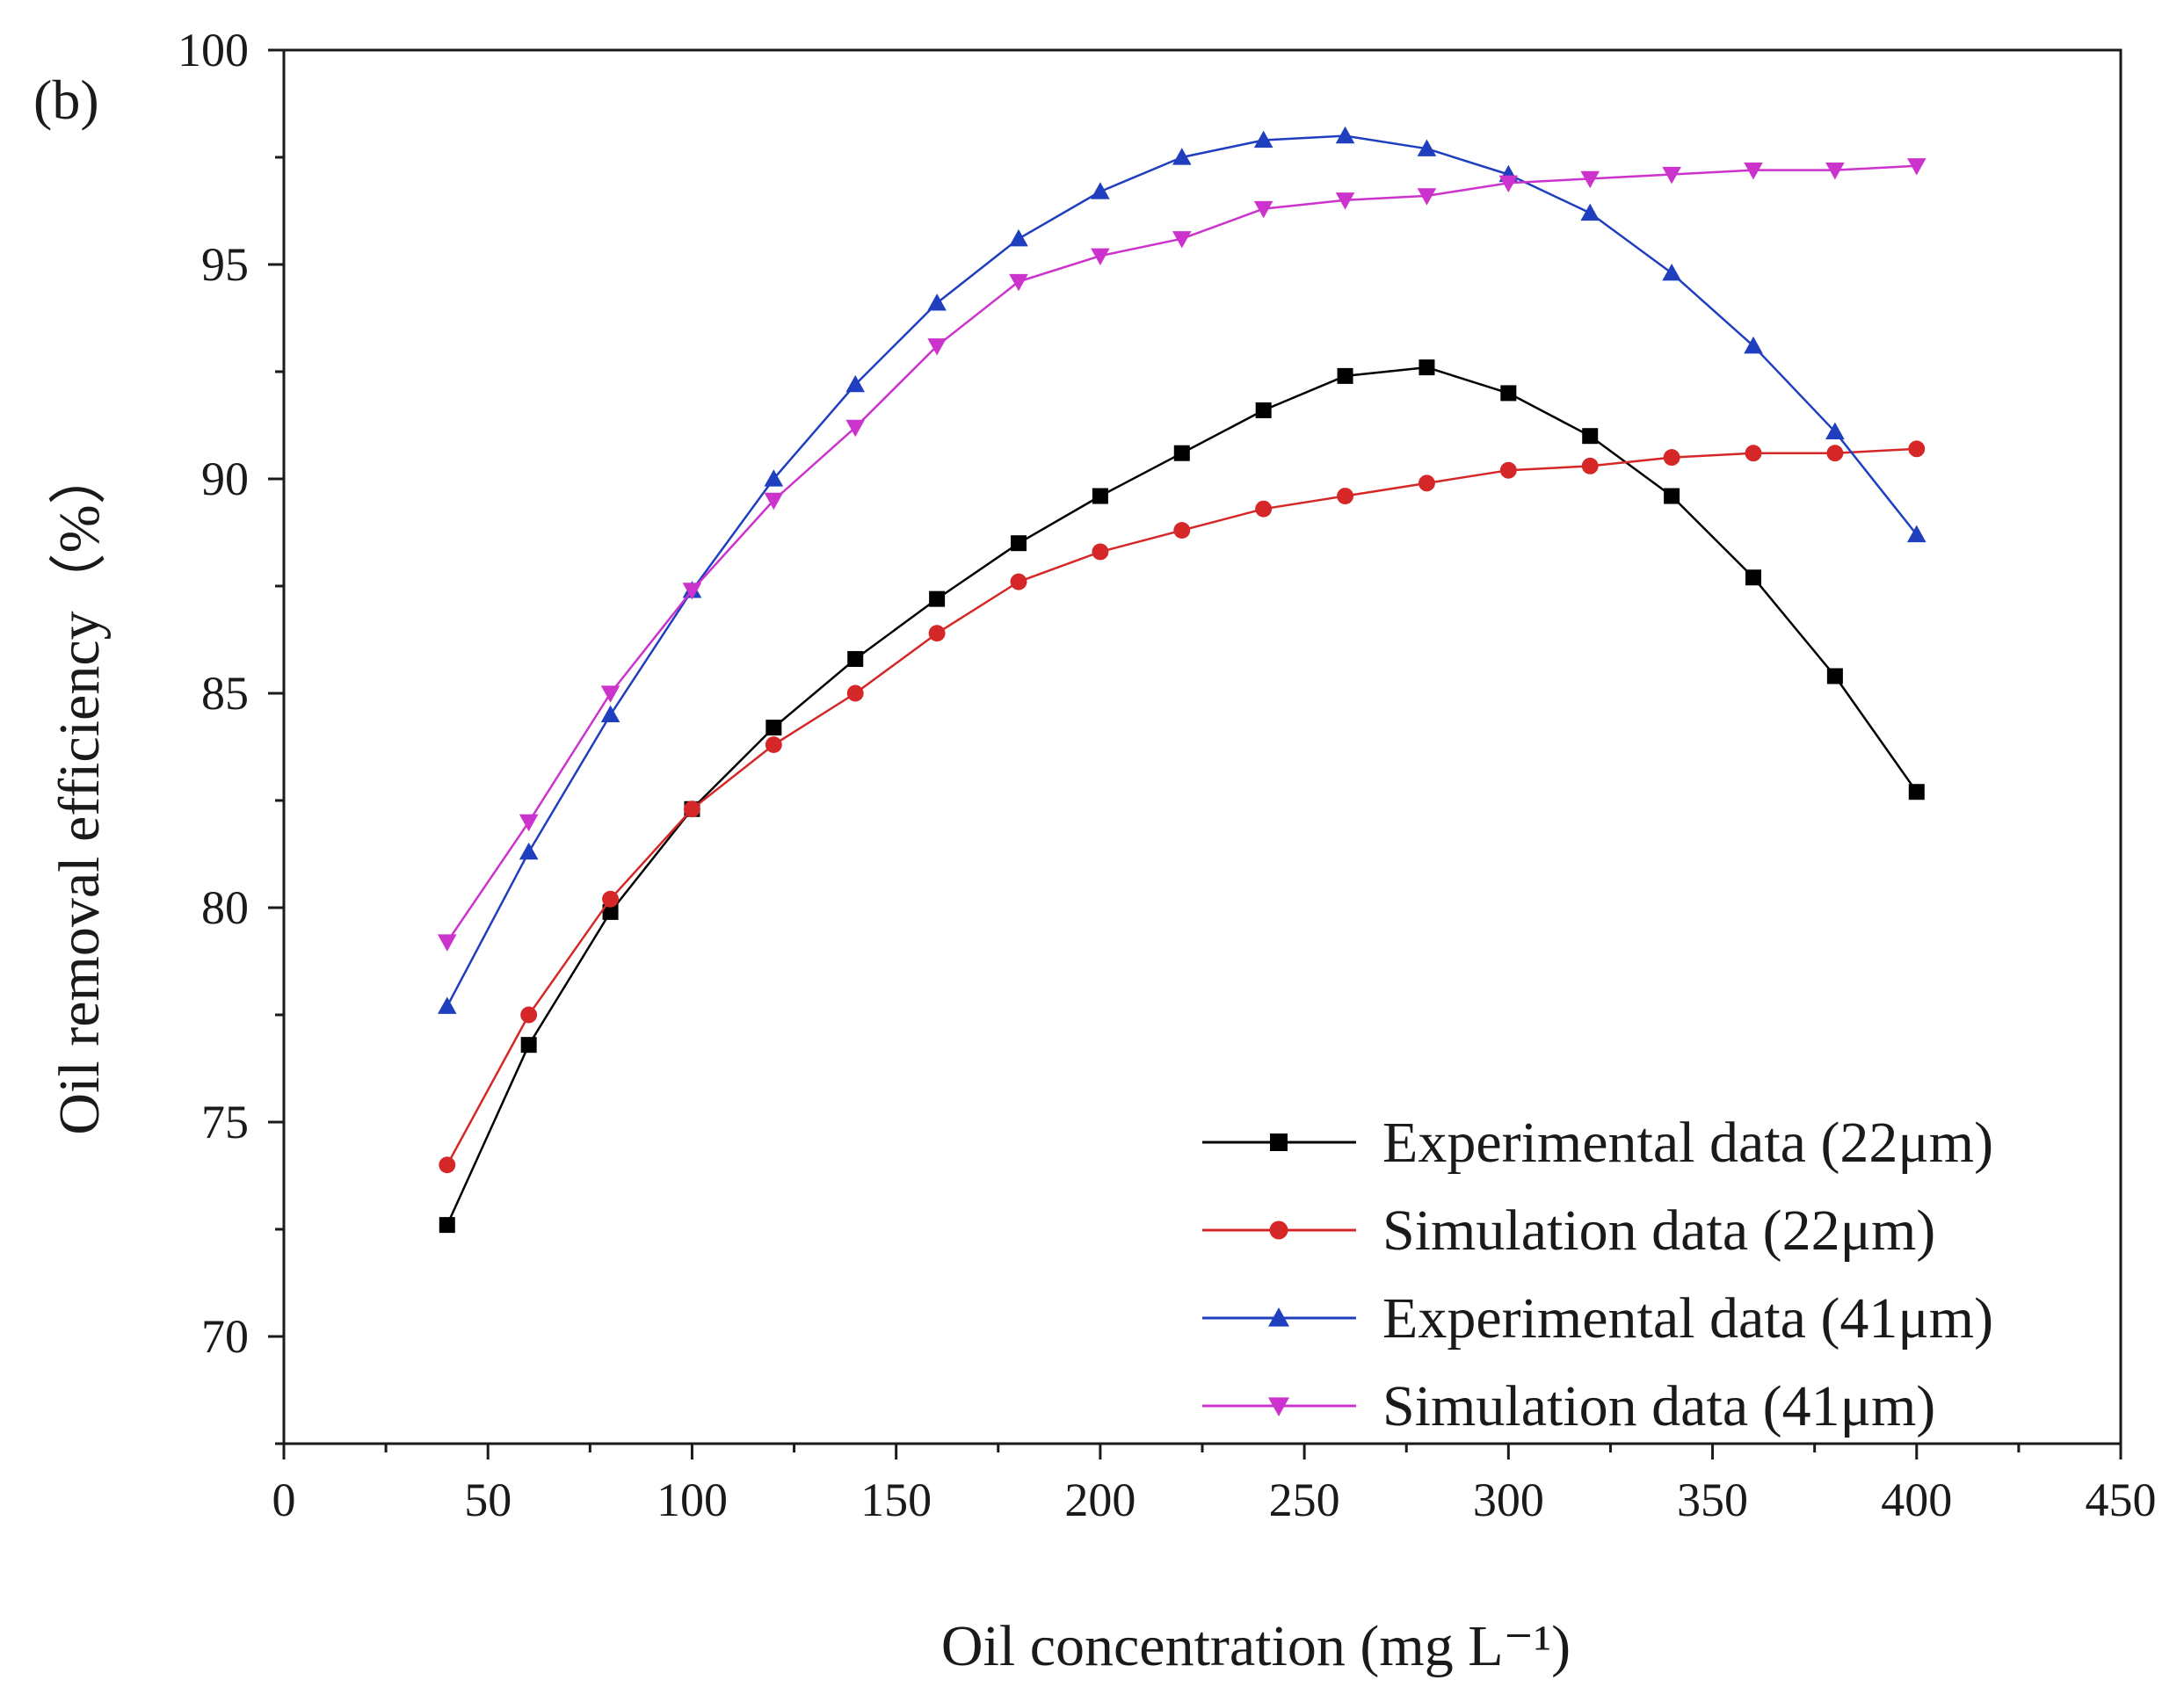 The width and height of the screenshot is (2184, 1702). I want to click on y-tick-label: 100, so click(213, 50).